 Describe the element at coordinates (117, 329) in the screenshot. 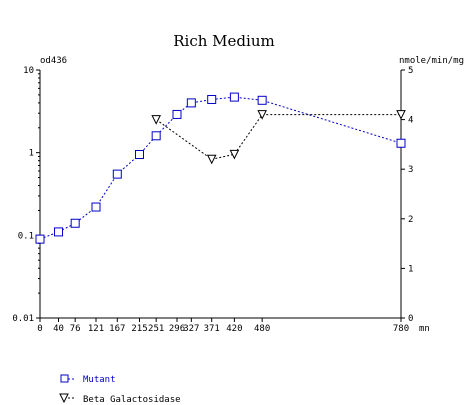

I see `x-tick-label: 167` at that location.